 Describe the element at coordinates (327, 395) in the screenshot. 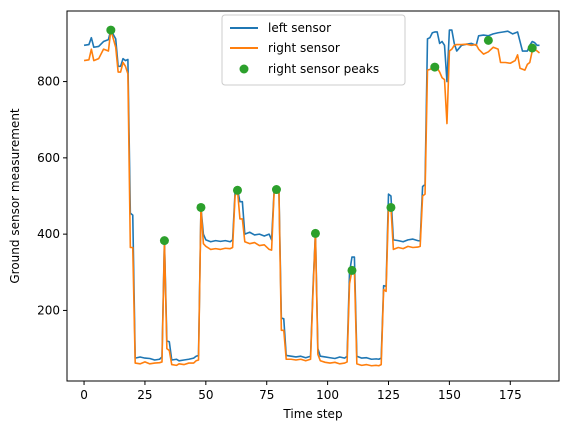

I see `x-tick-label: 100` at that location.